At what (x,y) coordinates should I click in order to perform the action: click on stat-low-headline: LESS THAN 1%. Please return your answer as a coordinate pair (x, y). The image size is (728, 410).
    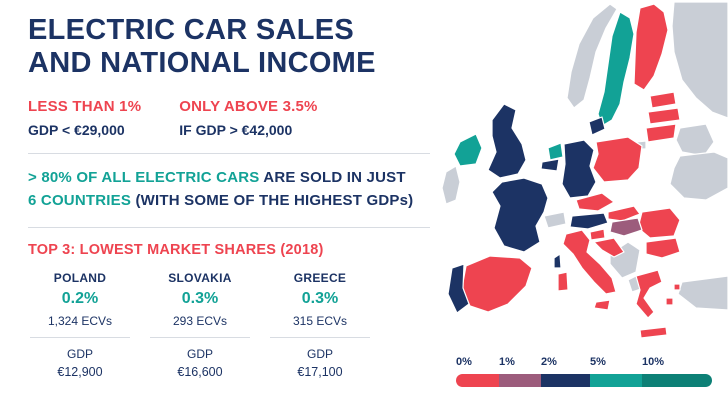
    Looking at the image, I should click on (85, 106).